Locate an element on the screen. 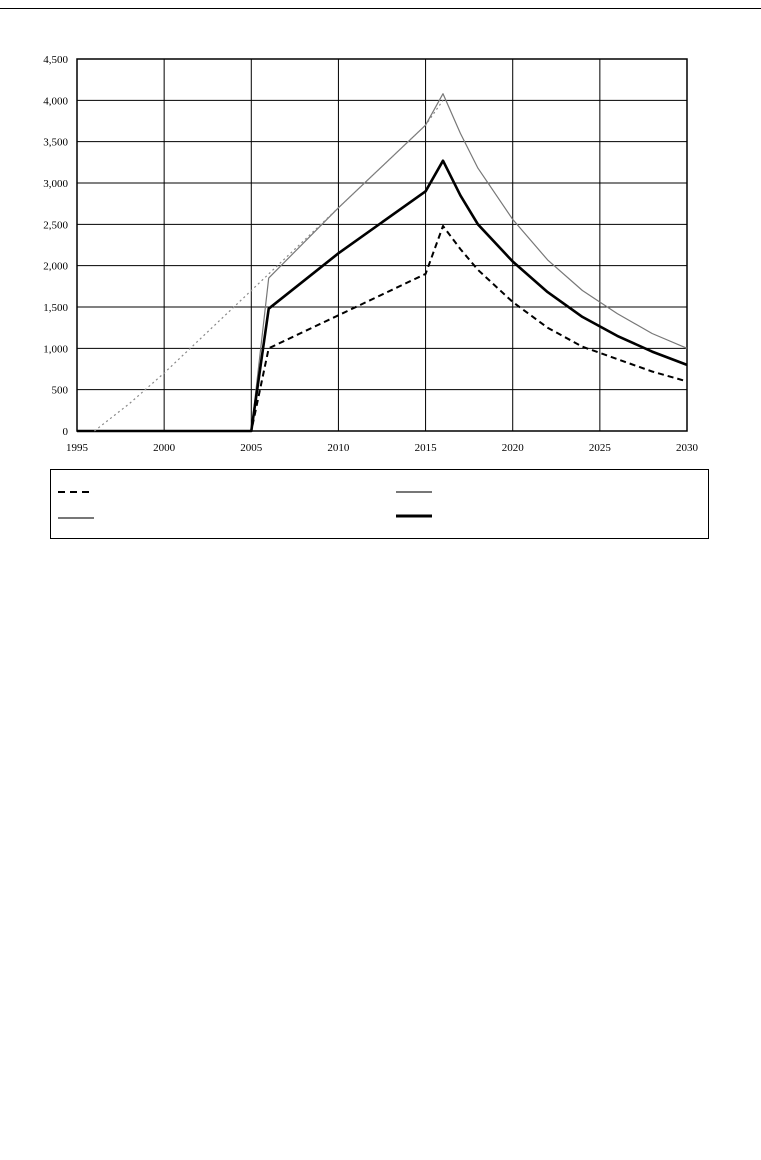 The height and width of the screenshot is (1160, 761). x-tick-label: 2030 is located at coordinates (687, 448).